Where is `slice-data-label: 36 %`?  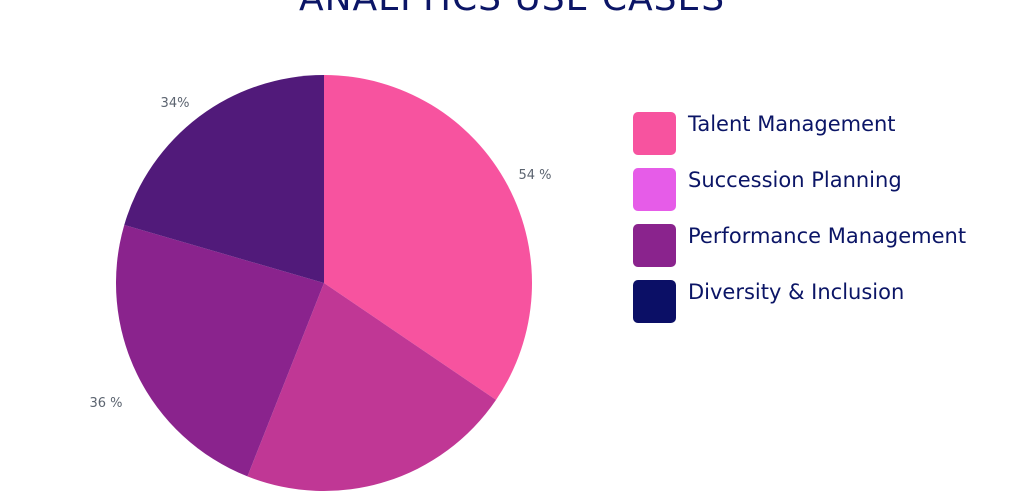 slice-data-label: 36 % is located at coordinates (105, 403).